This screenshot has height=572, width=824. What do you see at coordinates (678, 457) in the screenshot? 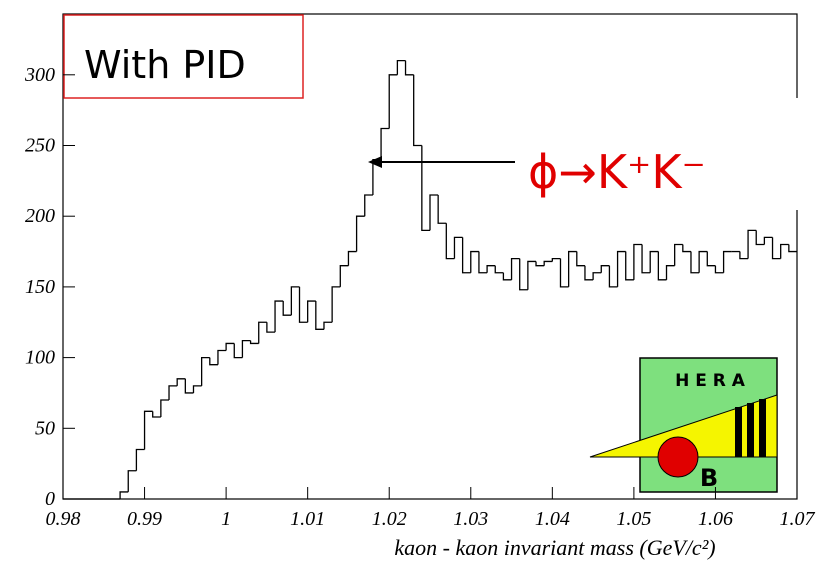
I see `logo-circle` at bounding box center [678, 457].